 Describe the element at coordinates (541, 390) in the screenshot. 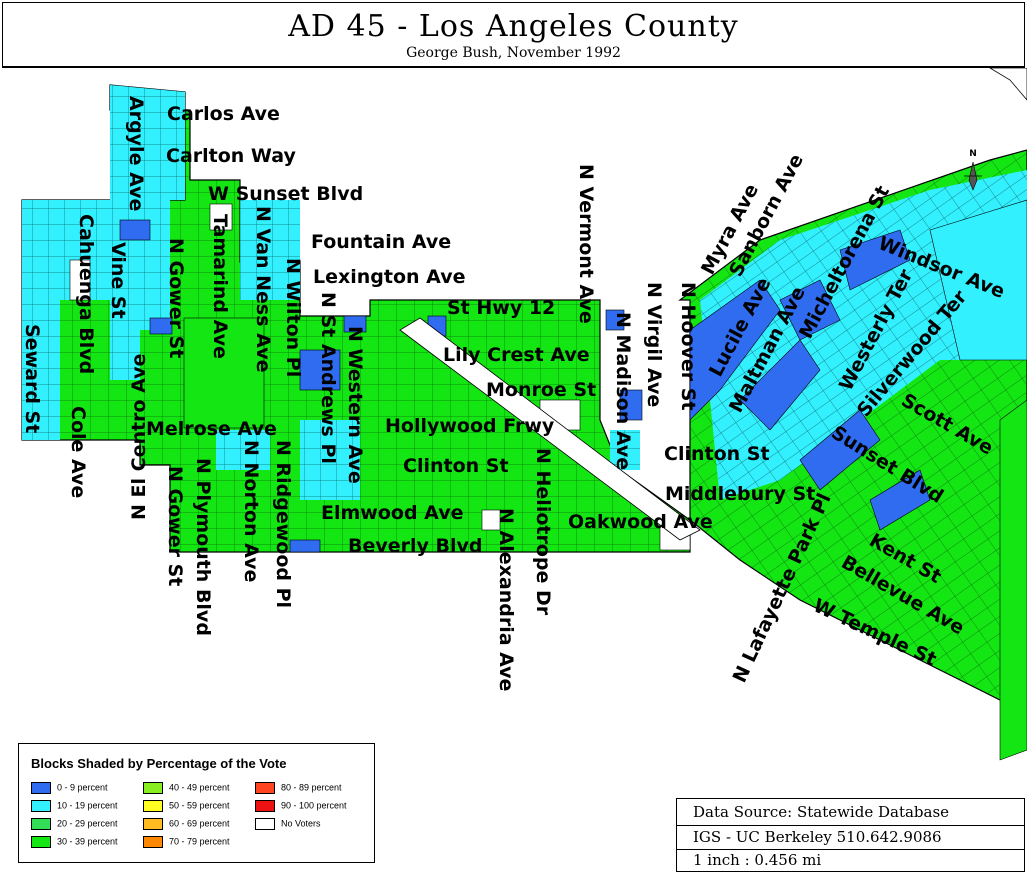

I see `street-label: Monroe St` at that location.